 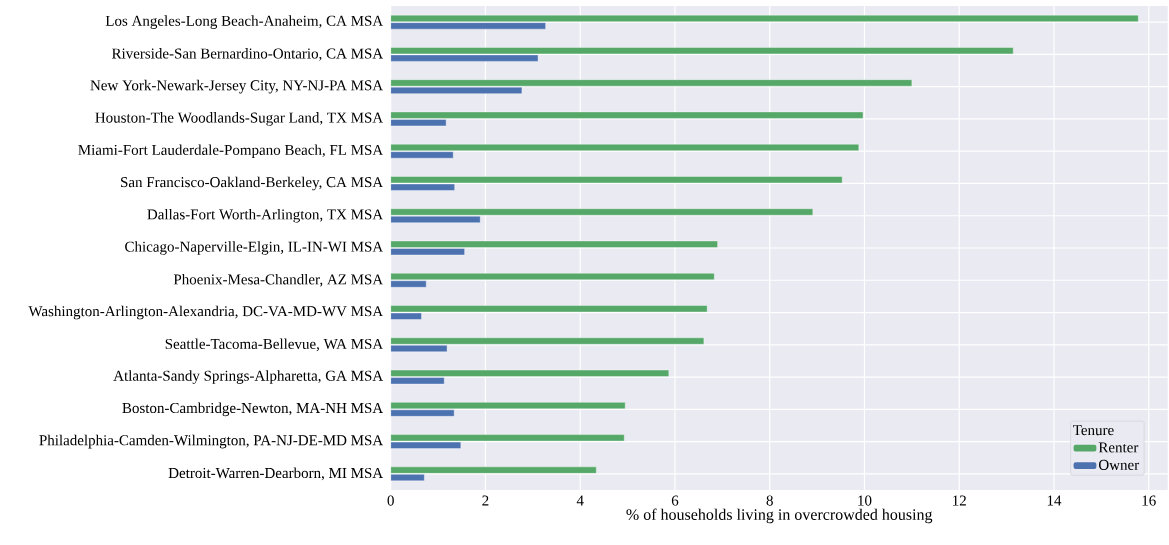 I want to click on y-tick-label: Boston-Cambridge-Newton, MA-NH MSA, so click(x=253, y=409).